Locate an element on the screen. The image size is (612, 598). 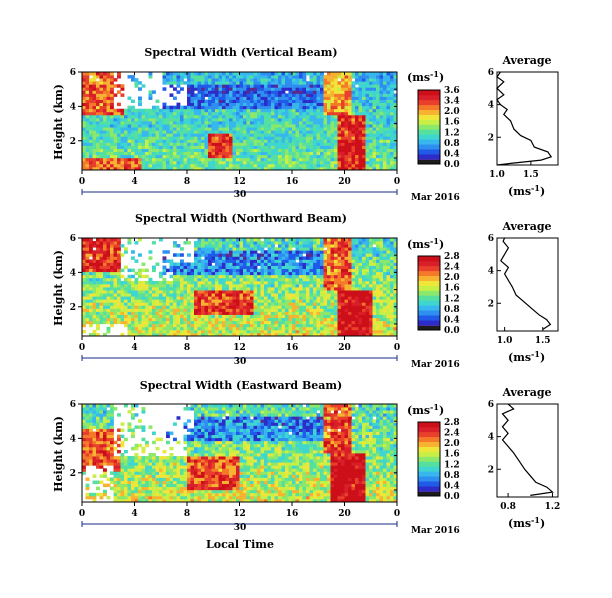
y-ticks: 642 is located at coordinates (233, 113).